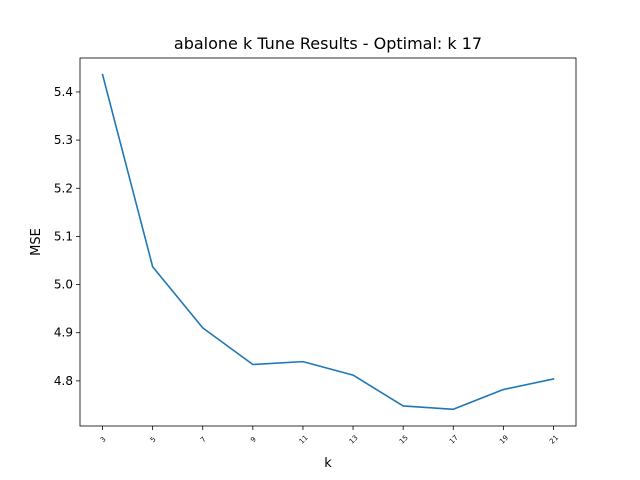  I want to click on x-tick-label: 7, so click(203, 439).